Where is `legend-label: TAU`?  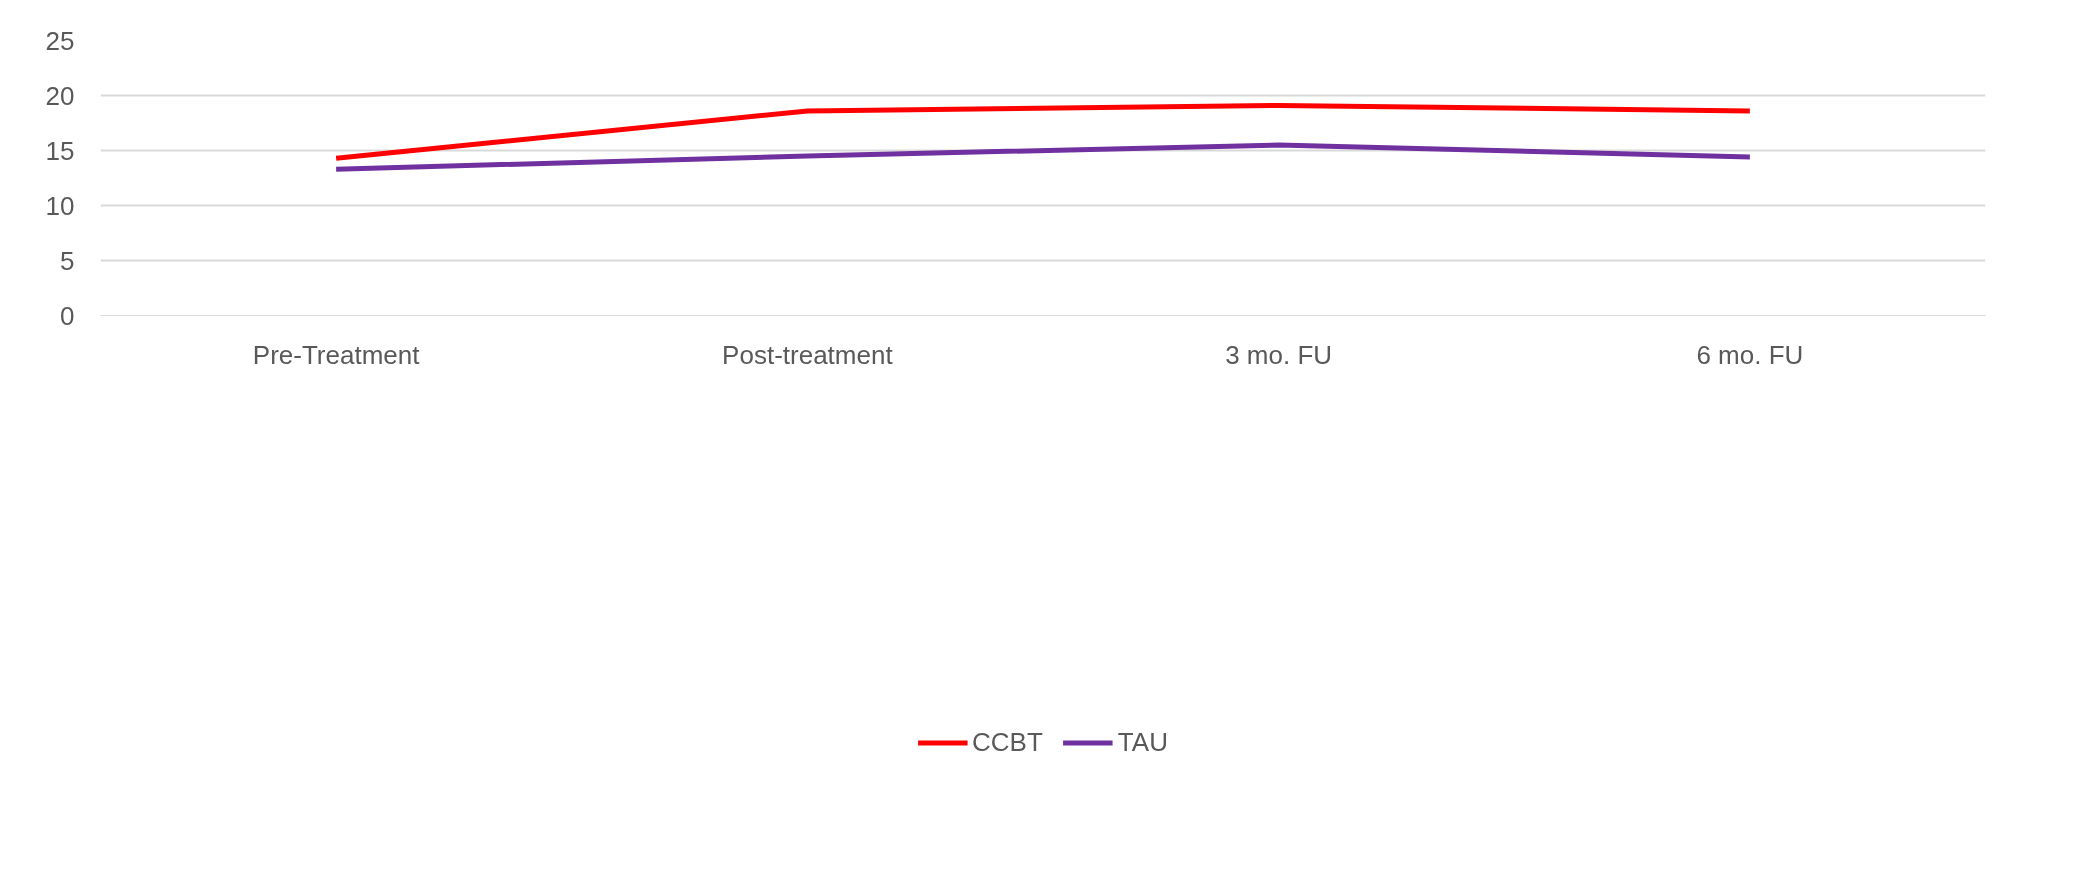
legend-label: TAU is located at coordinates (1142, 742).